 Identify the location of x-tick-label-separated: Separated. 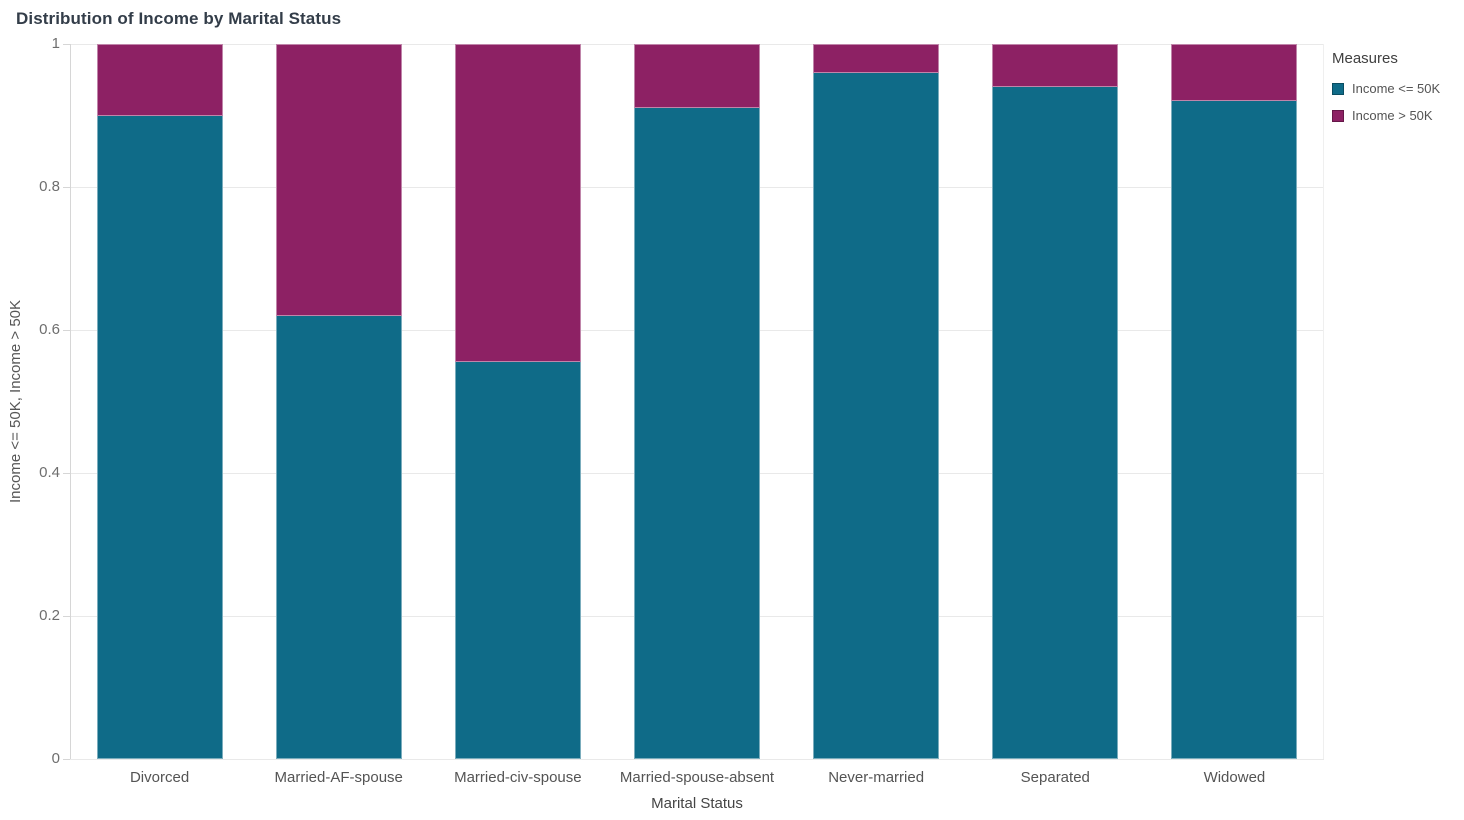
(1055, 777).